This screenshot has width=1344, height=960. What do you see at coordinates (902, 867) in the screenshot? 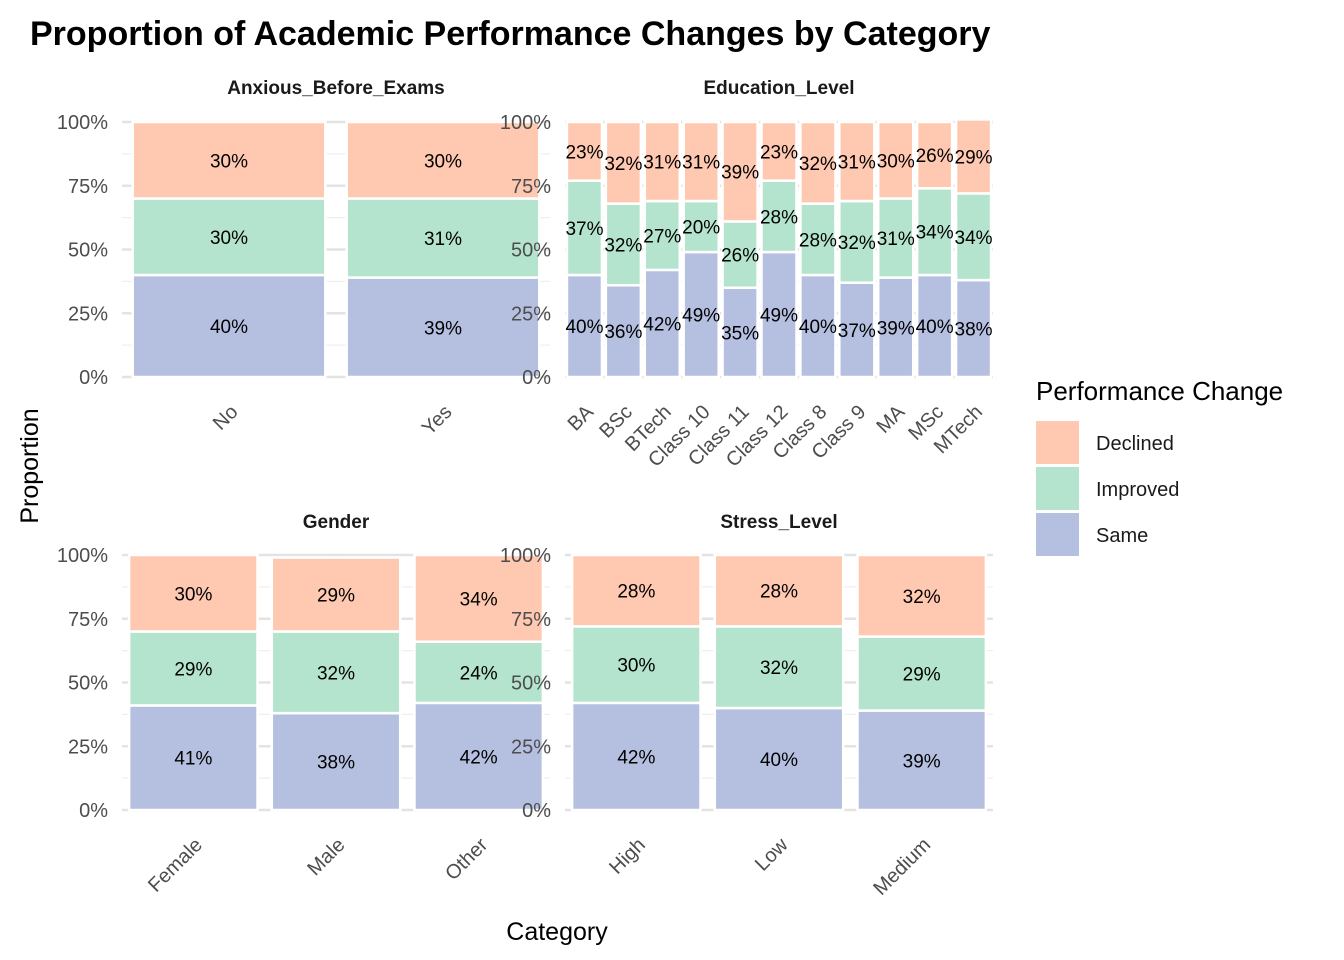
I see `x-tick-label: Medium` at bounding box center [902, 867].